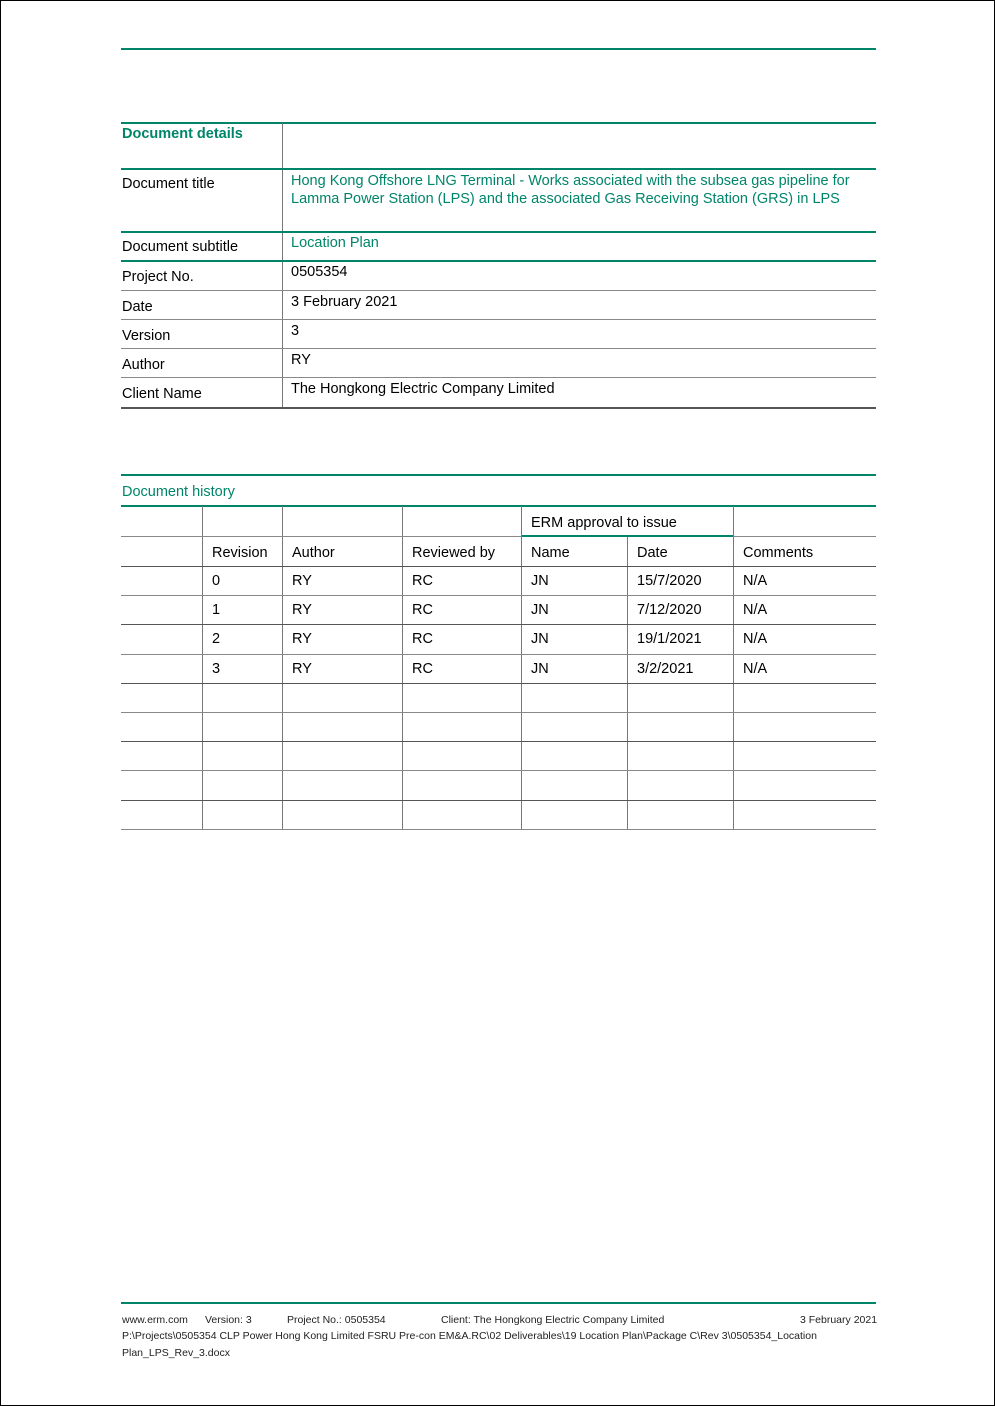  What do you see at coordinates (146, 336) in the screenshot?
I see `row-label: Version` at bounding box center [146, 336].